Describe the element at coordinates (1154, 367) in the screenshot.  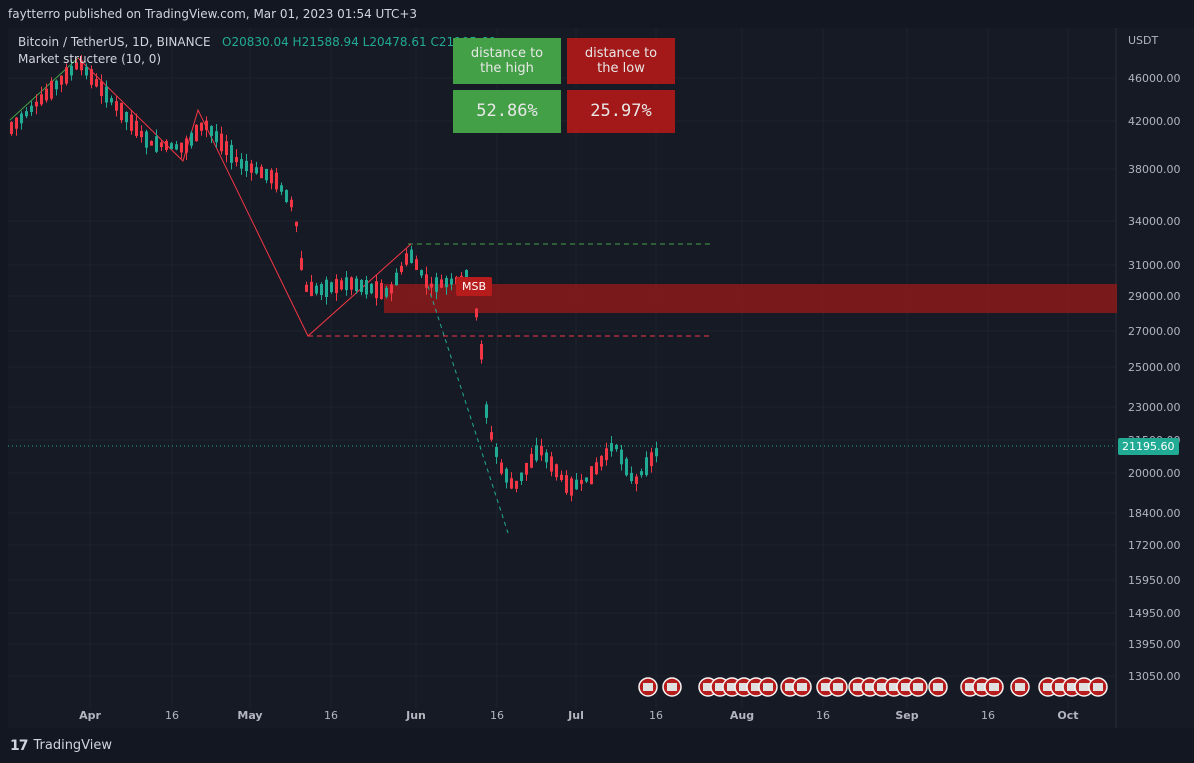
I see `price-tick-label: 25000.00` at that location.